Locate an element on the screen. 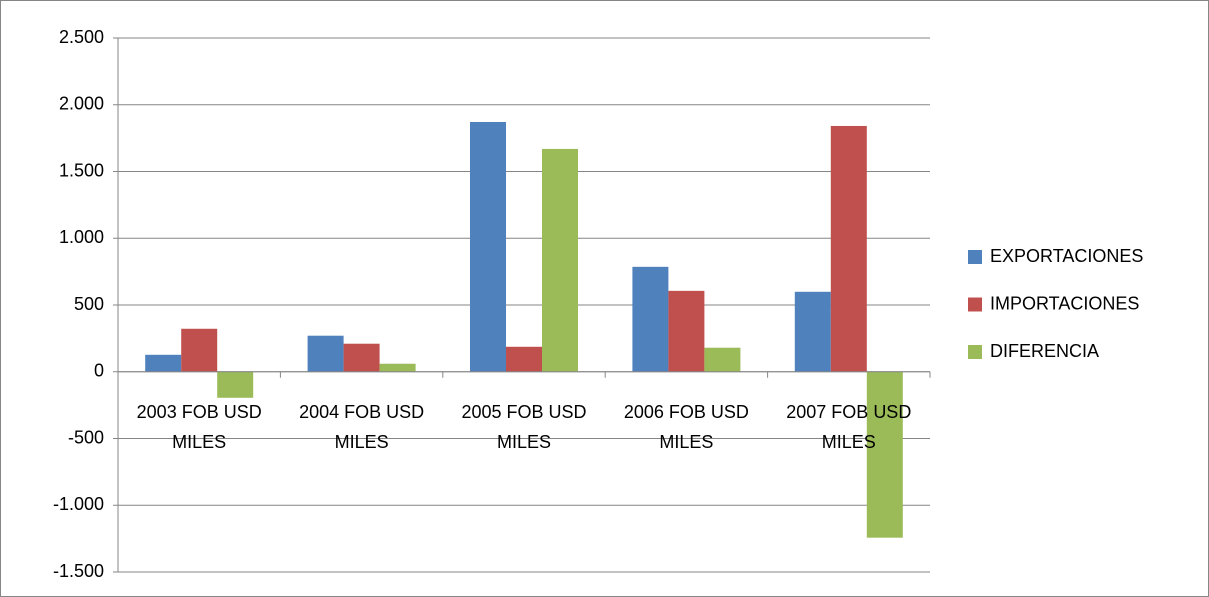  legend-label: EXPORTACIONES is located at coordinates (1066, 256).